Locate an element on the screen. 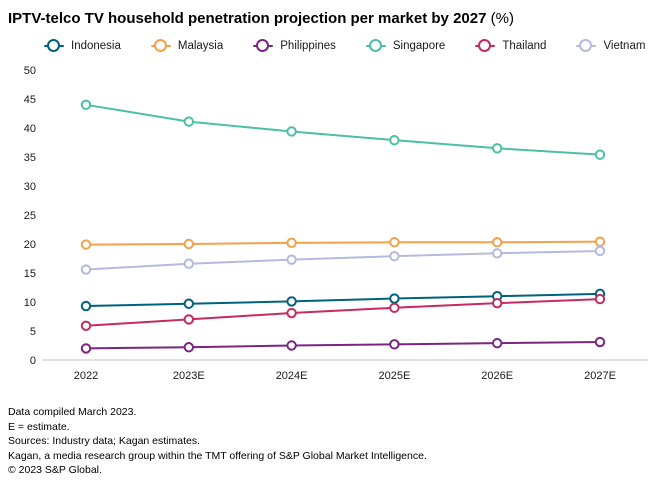 The height and width of the screenshot is (486, 660). x-axis-tick-label: 2022 is located at coordinates (86, 376).